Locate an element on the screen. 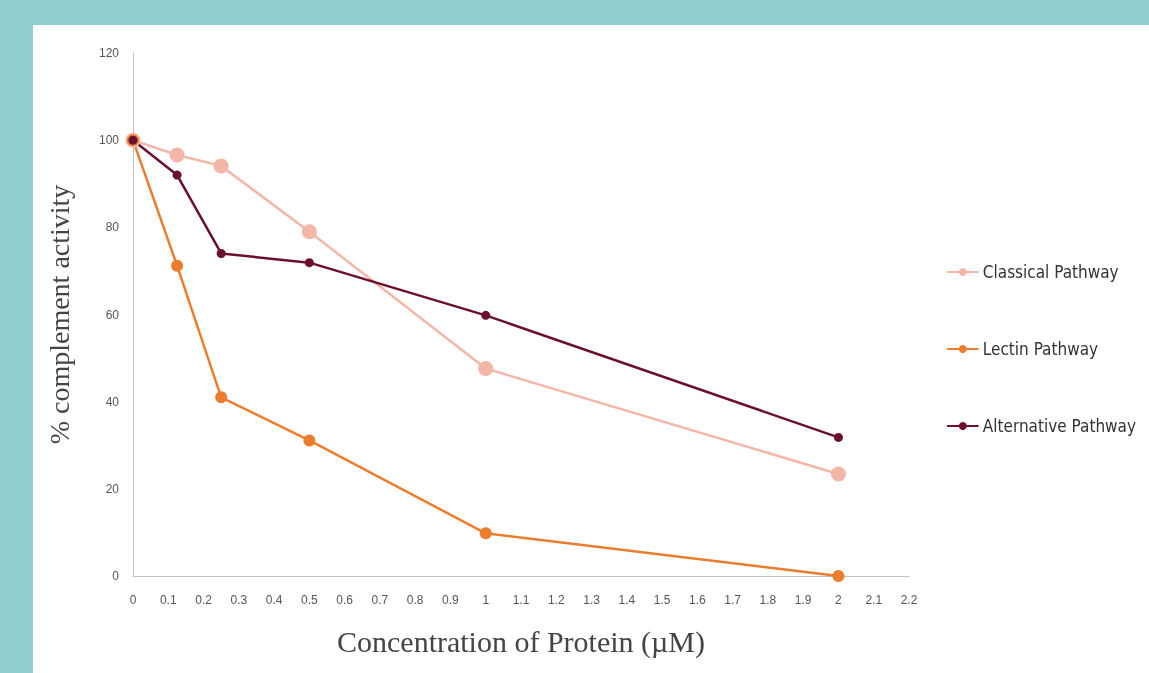 Image resolution: width=1149 pixels, height=673 pixels. x-tick-label: 1.1 is located at coordinates (521, 600).